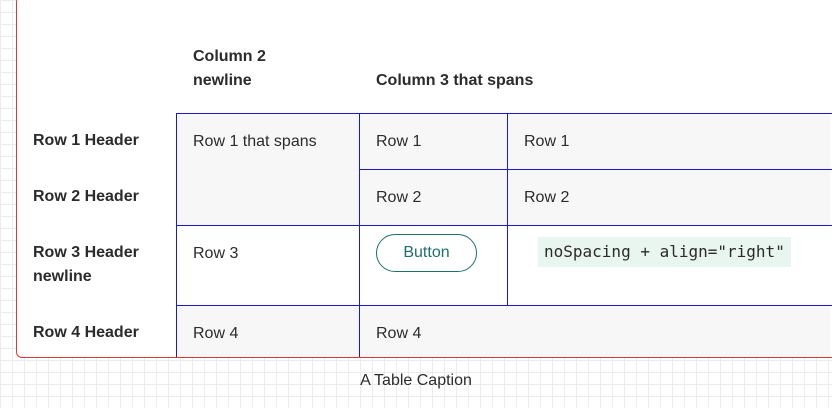  Describe the element at coordinates (268, 266) in the screenshot. I see `cell-row3-col2: Row 3` at that location.